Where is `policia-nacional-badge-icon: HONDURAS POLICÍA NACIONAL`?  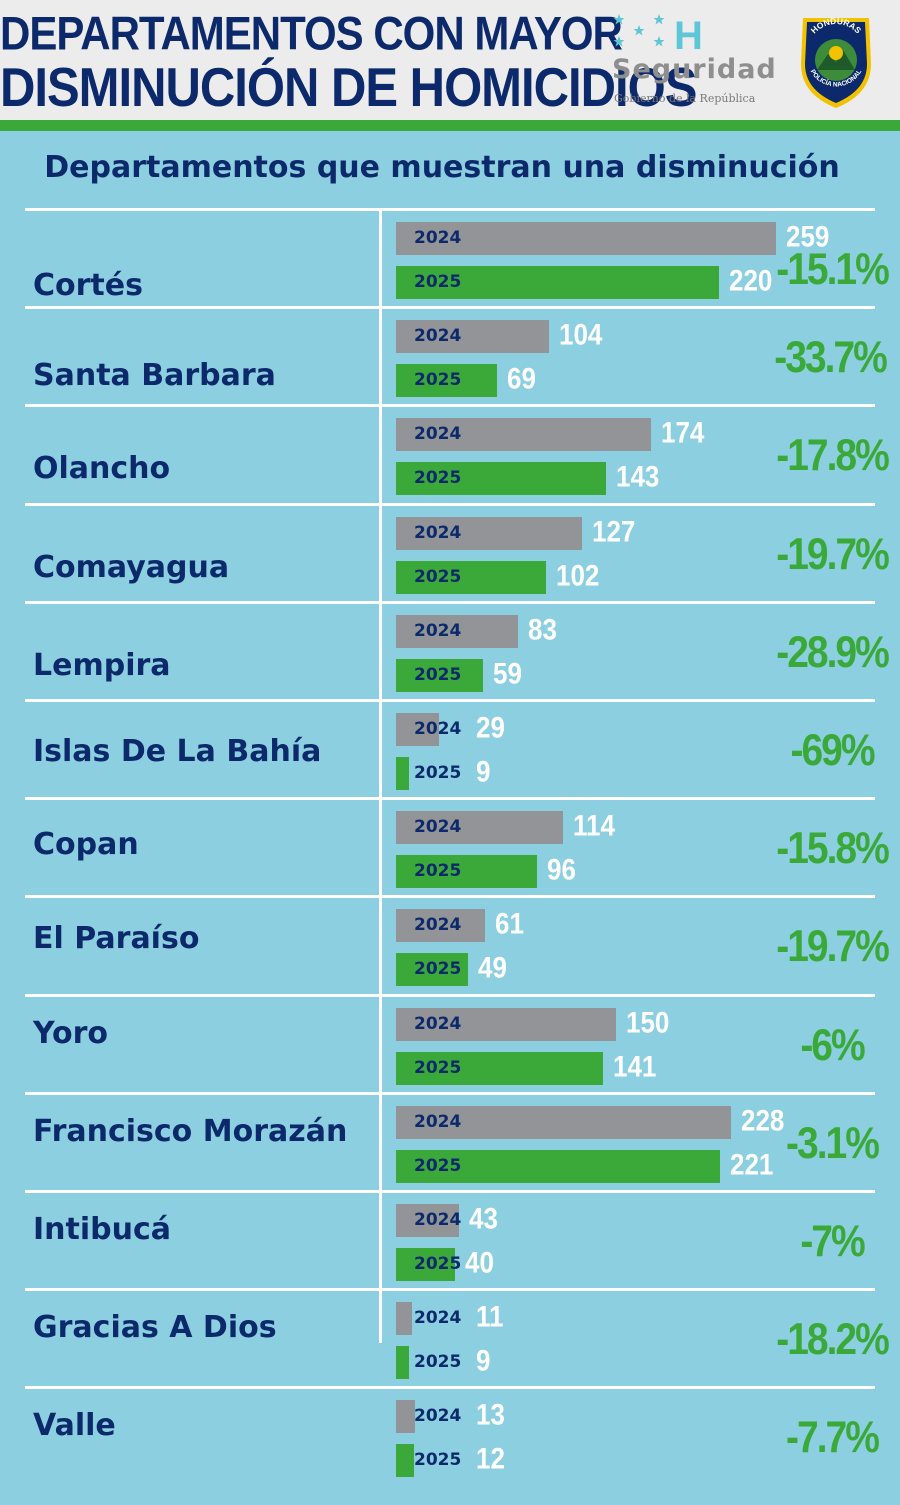 policia-nacional-badge-icon: HONDURAS POLICÍA NACIONAL is located at coordinates (836, 62).